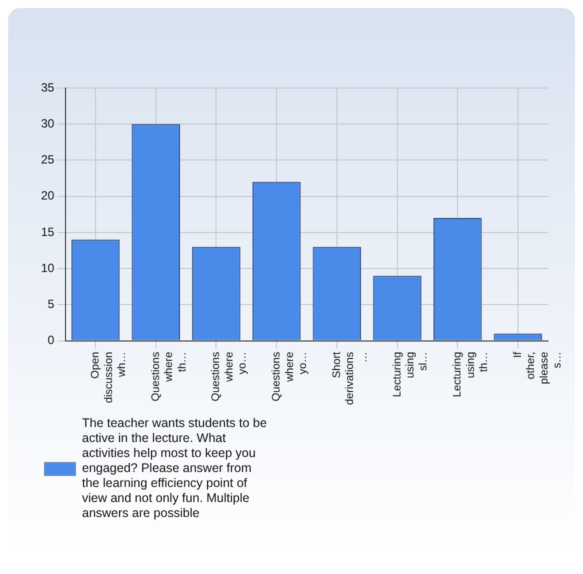 This screenshot has height=574, width=583. I want to click on y-tick-label: 20, so click(47, 195).